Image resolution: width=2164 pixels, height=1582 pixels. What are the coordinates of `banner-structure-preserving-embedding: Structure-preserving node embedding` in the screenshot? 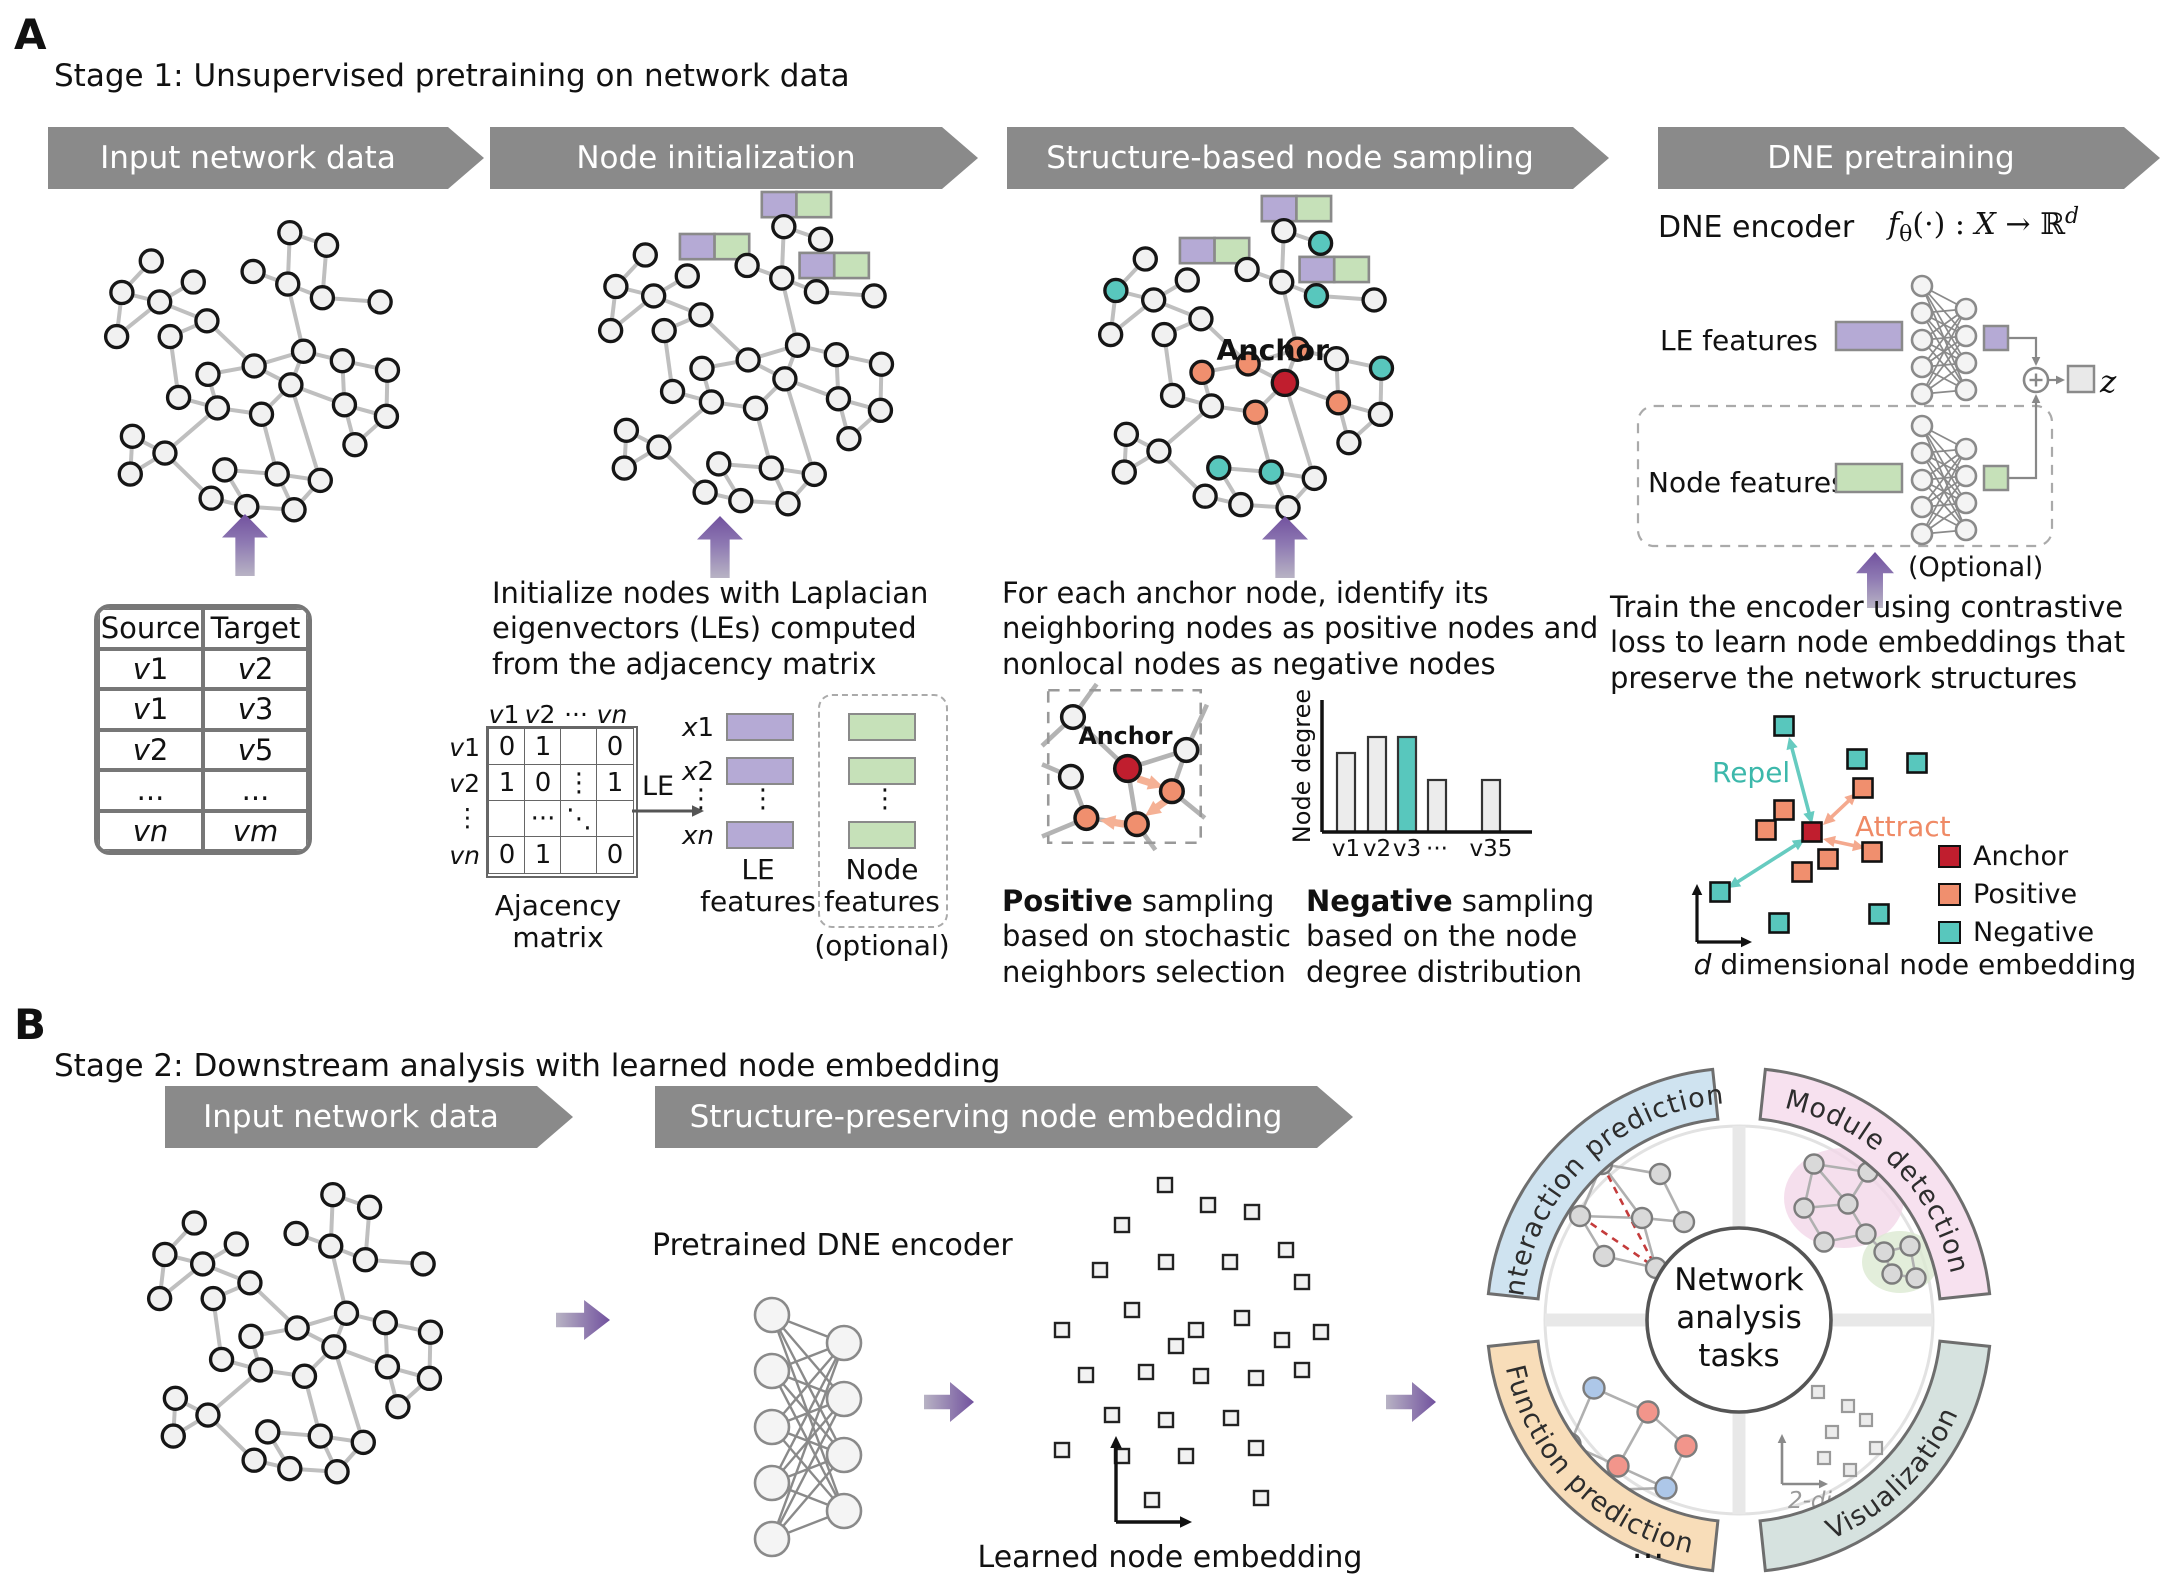 It's located at (1004, 1117).